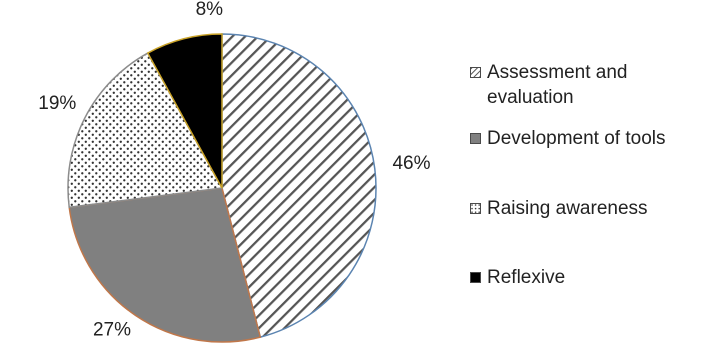  I want to click on legend-label-raising-awareness: Raising awareness, so click(567, 208).